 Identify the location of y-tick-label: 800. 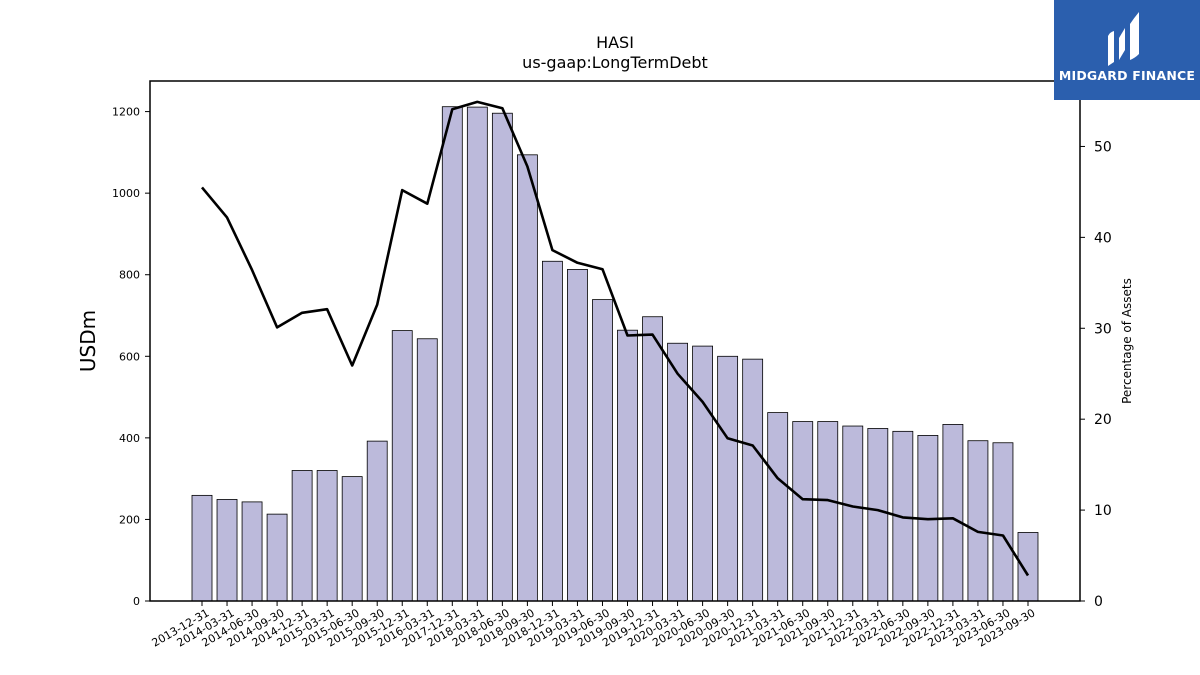
(129, 275).